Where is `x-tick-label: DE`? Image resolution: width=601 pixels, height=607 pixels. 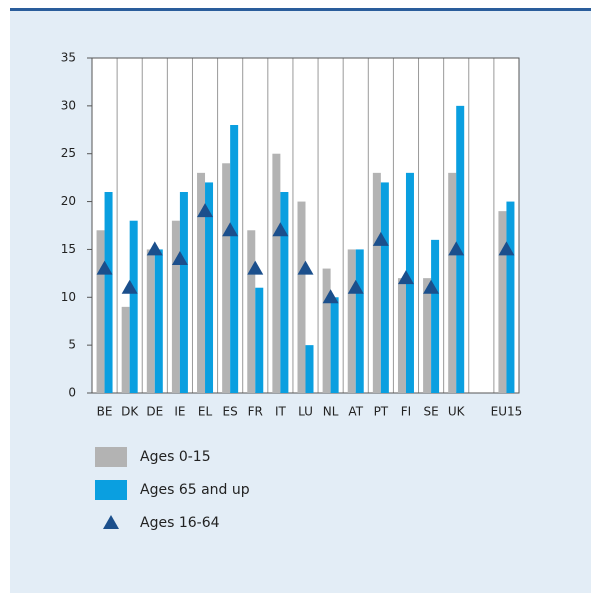
x-tick-label: DE is located at coordinates (154, 412).